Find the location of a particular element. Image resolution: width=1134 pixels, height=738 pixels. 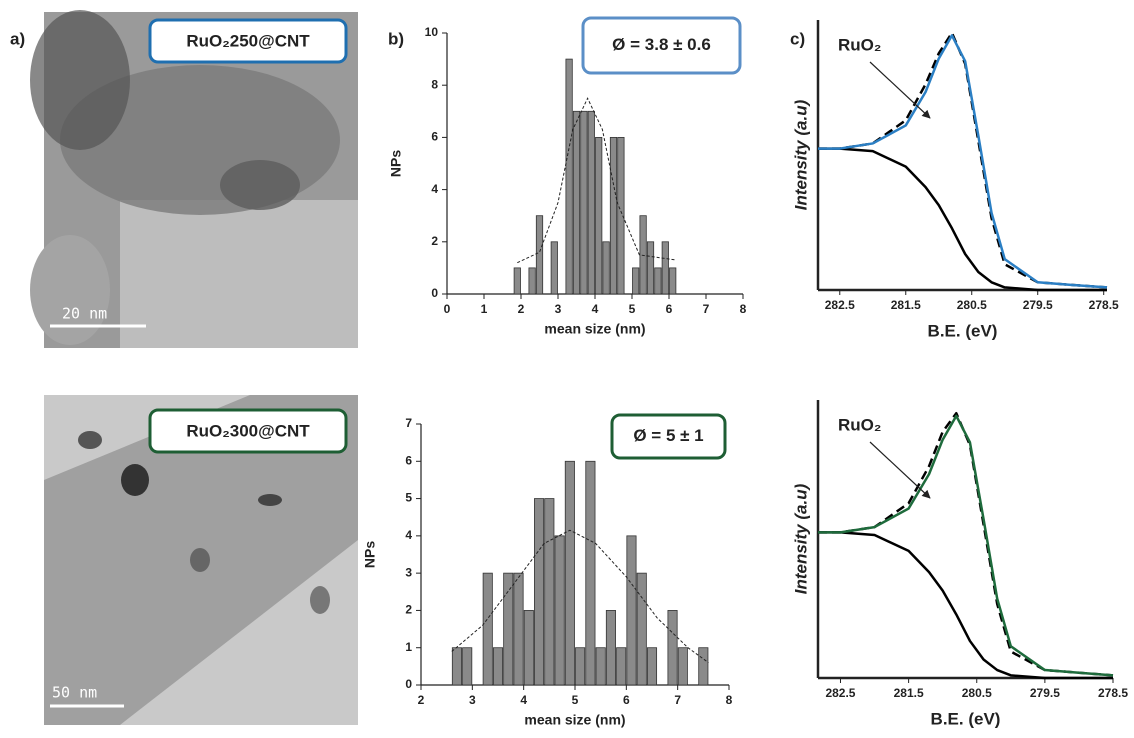

y-tick-label: 8 is located at coordinates (434, 84).